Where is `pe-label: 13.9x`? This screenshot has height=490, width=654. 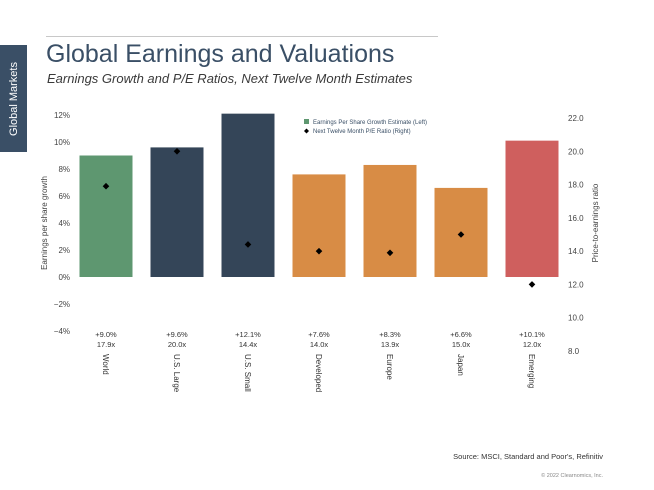
pe-label: 13.9x is located at coordinates (390, 344).